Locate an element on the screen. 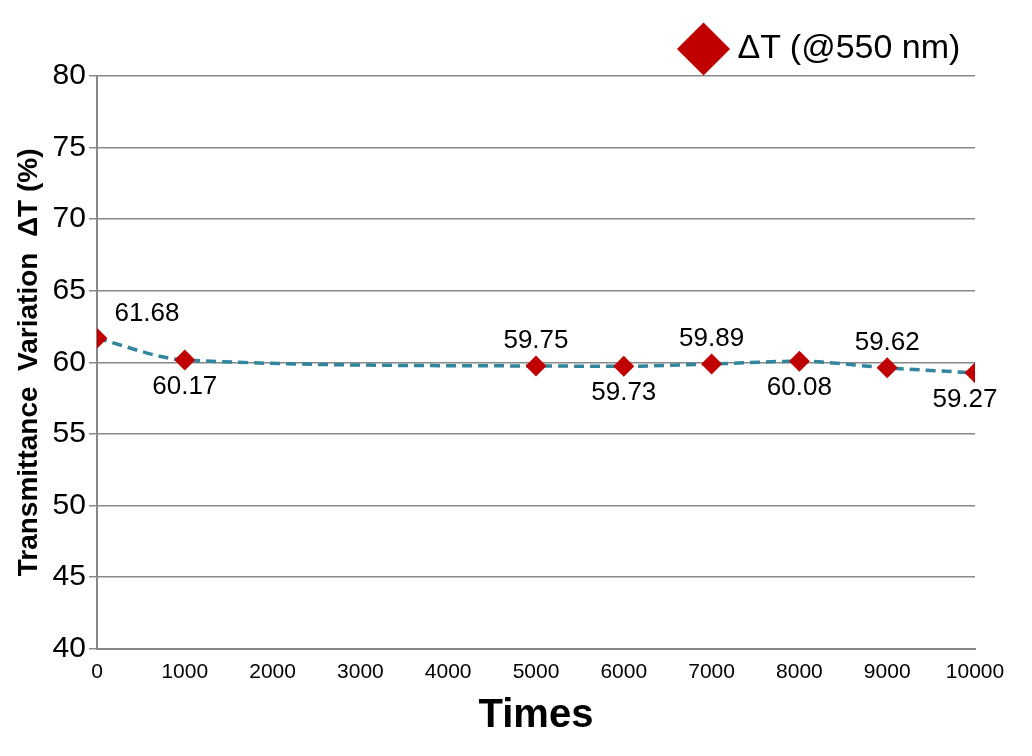  x-axis-title: Times is located at coordinates (536, 713).